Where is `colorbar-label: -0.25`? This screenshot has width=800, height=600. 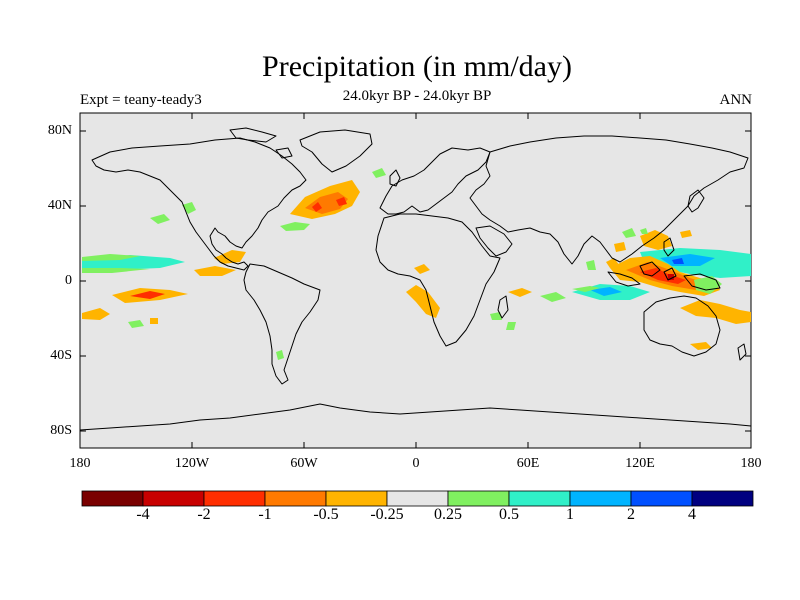
colorbar-label: -0.25 is located at coordinates (387, 514).